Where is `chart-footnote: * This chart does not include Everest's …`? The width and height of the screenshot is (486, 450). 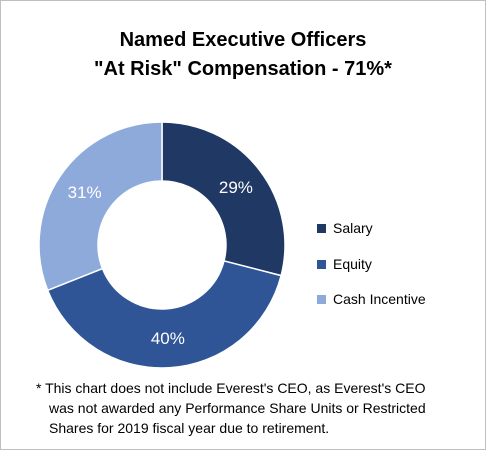
chart-footnote: * This chart does not include Everest's … is located at coordinates (256, 408).